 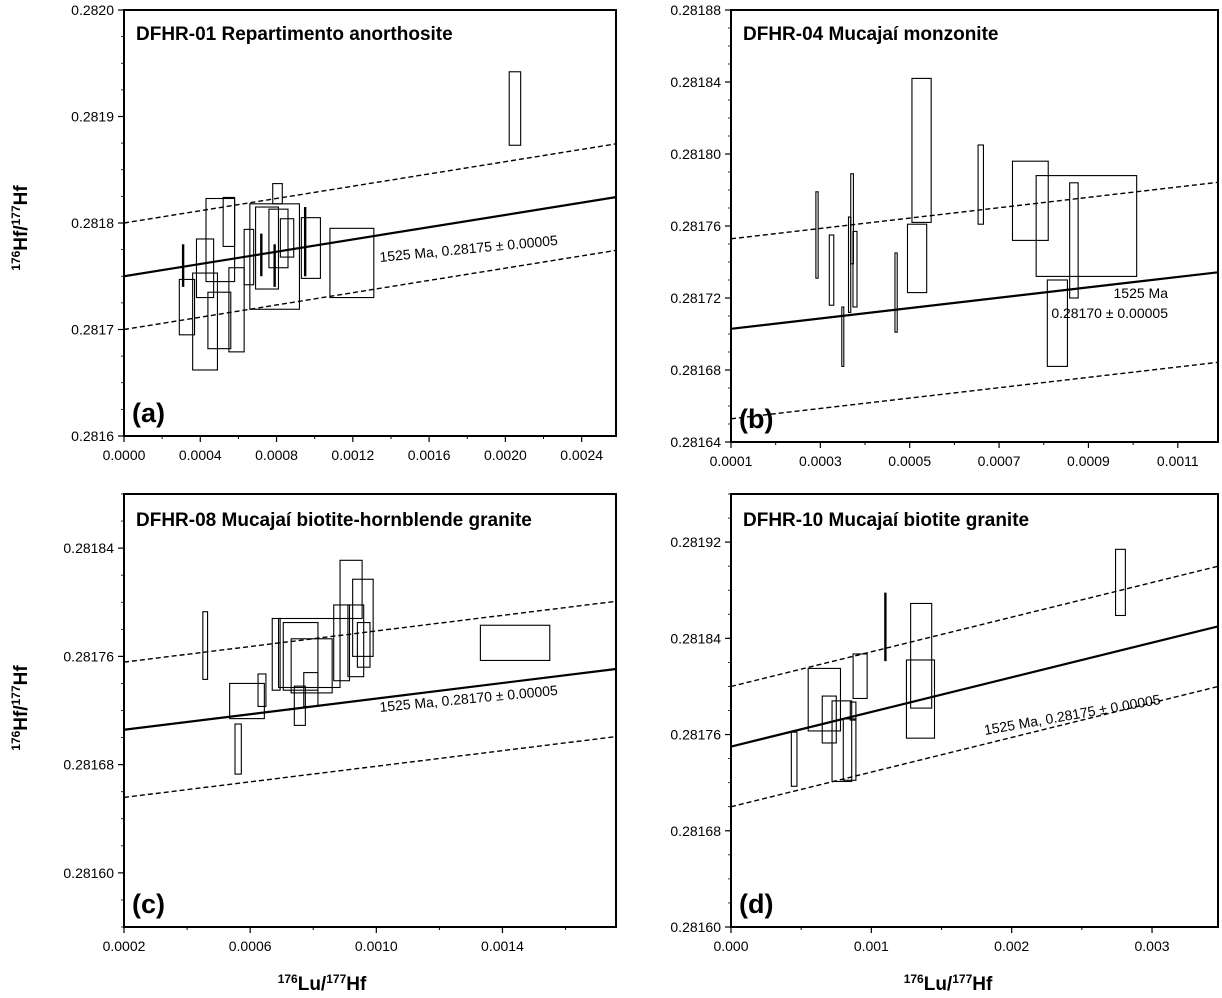 What do you see at coordinates (276, 455) in the screenshot?
I see `x-tick-label: 0.0008` at bounding box center [276, 455].